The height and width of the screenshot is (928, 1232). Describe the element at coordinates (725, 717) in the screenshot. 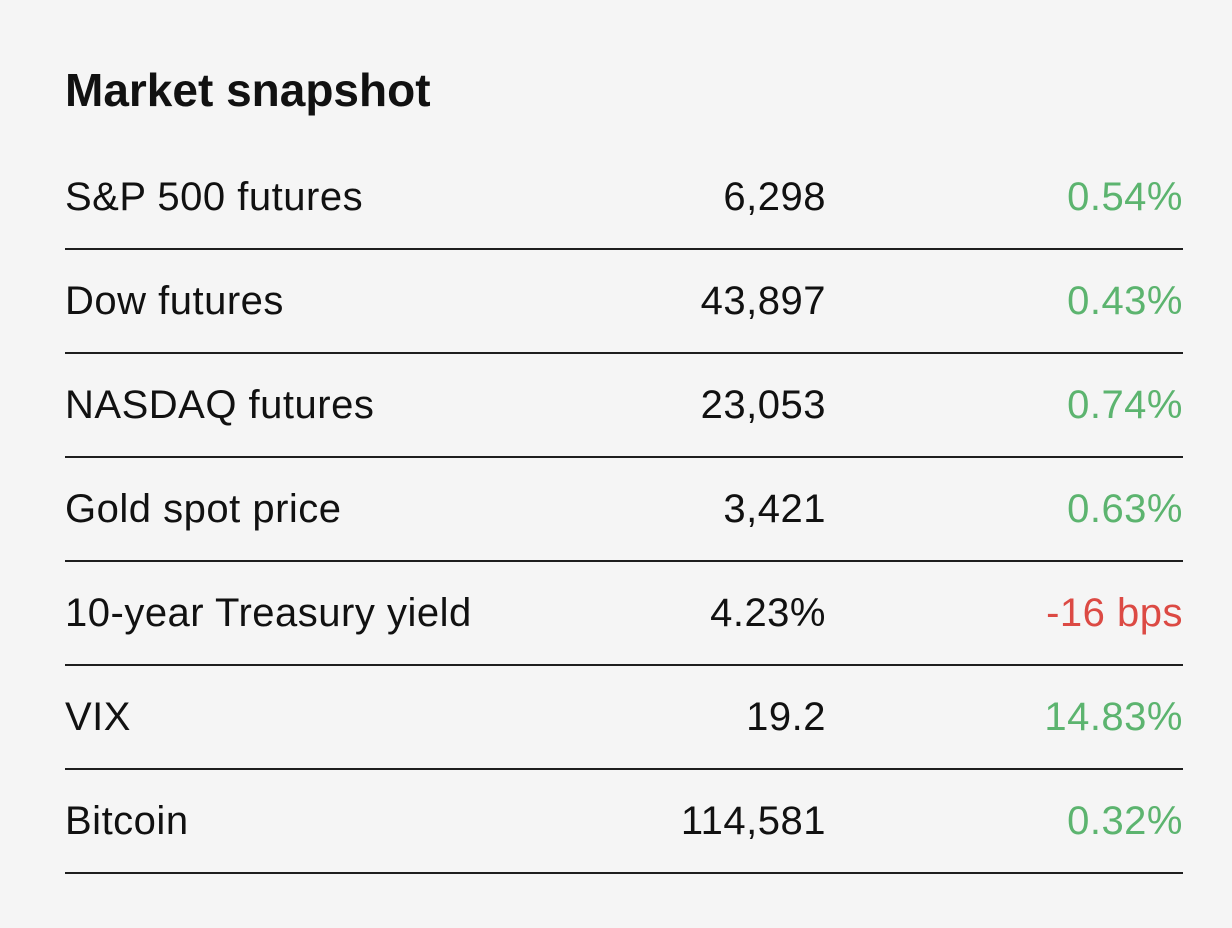

I see `instrument-value: 19.2` at that location.